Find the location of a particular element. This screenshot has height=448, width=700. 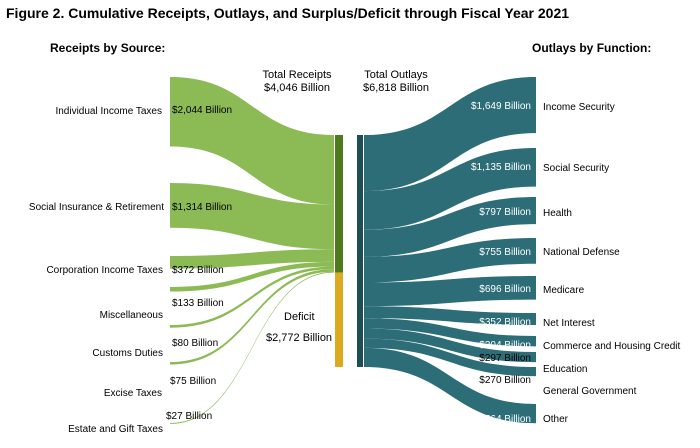

outlay-value-net-interest: $352 Billion is located at coordinates (505, 322).